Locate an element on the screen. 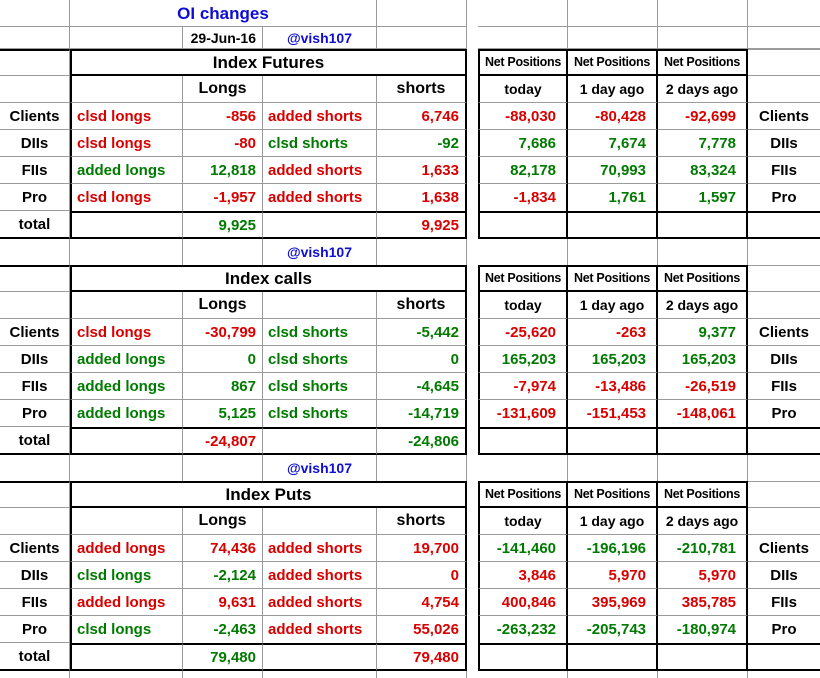 This screenshot has height=678, width=820. total-label: total is located at coordinates (35, 225).